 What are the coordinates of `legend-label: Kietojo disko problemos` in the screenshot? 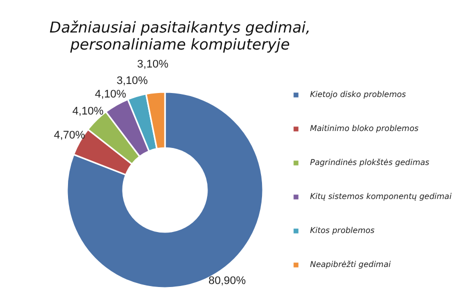 It's located at (358, 94).